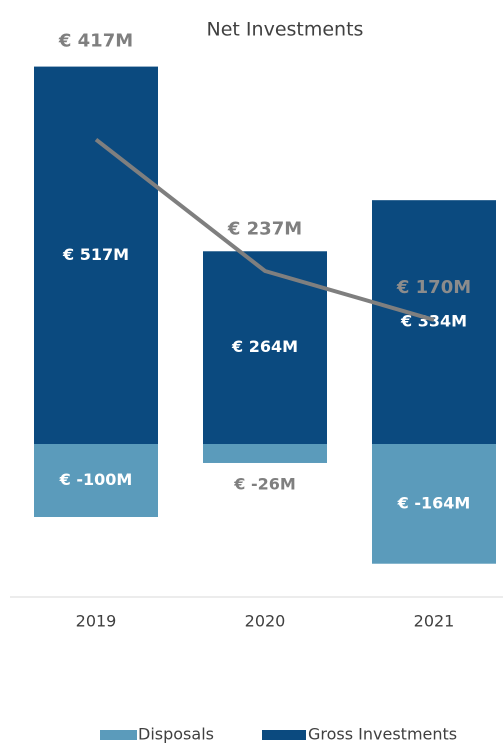 The image size is (503, 745). I want to click on legend-label: Gross Investments, so click(382, 734).